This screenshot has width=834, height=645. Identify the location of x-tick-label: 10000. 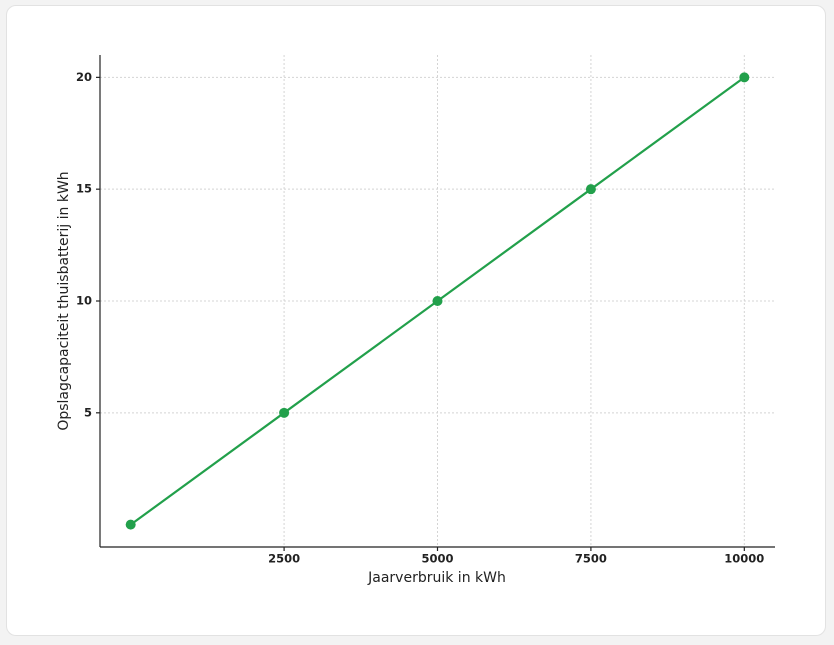
(744, 559).